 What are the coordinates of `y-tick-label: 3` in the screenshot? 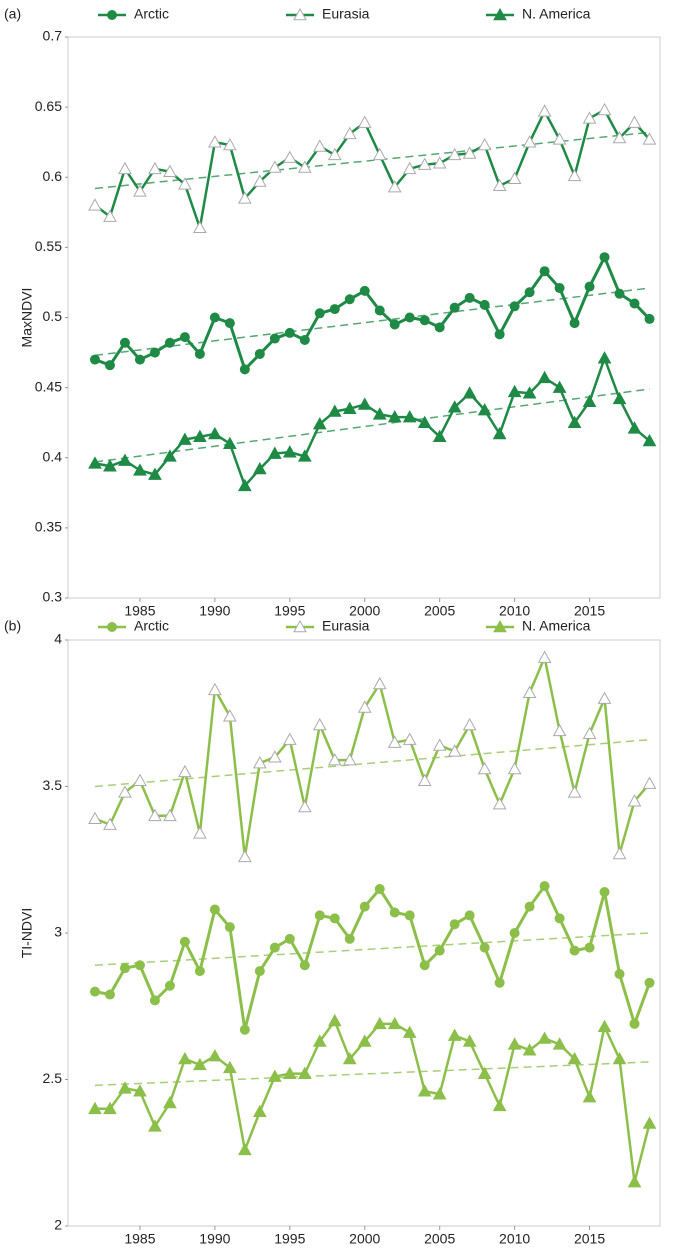 It's located at (58, 932).